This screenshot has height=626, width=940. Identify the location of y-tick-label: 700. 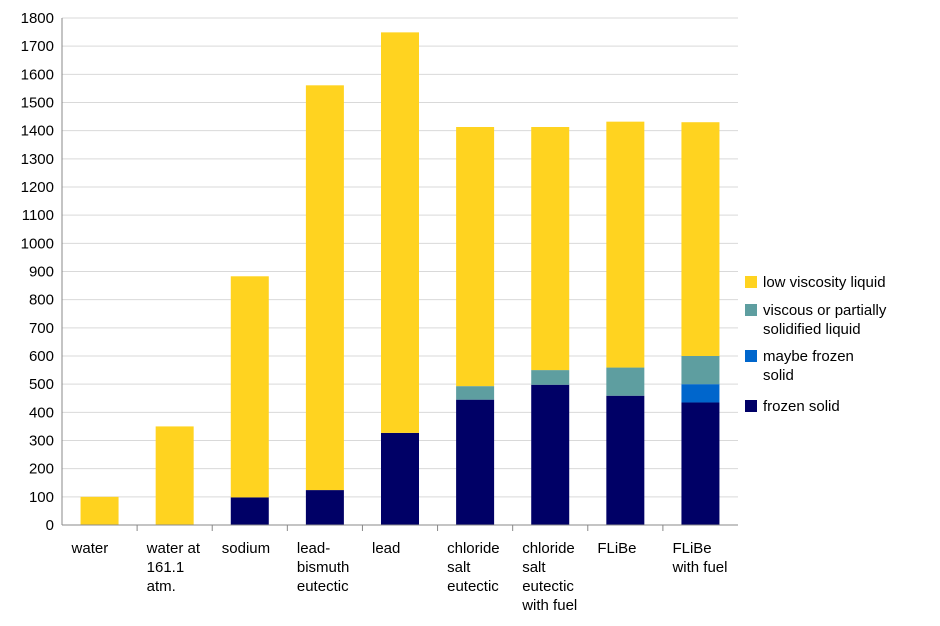
(41, 328).